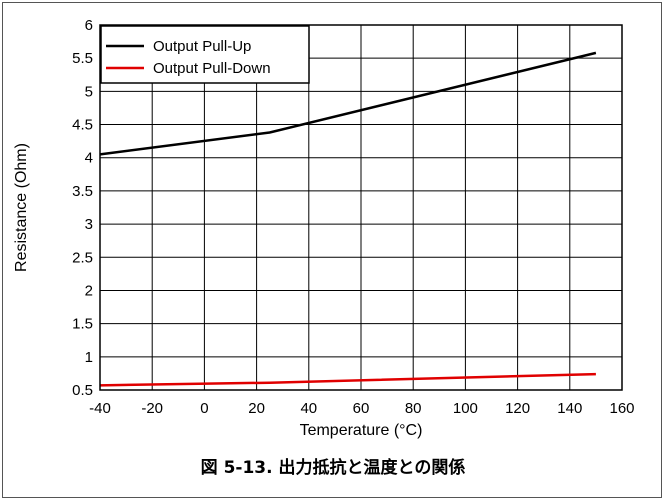 The height and width of the screenshot is (502, 666). I want to click on y-tick-label: 0.5, so click(82, 390).